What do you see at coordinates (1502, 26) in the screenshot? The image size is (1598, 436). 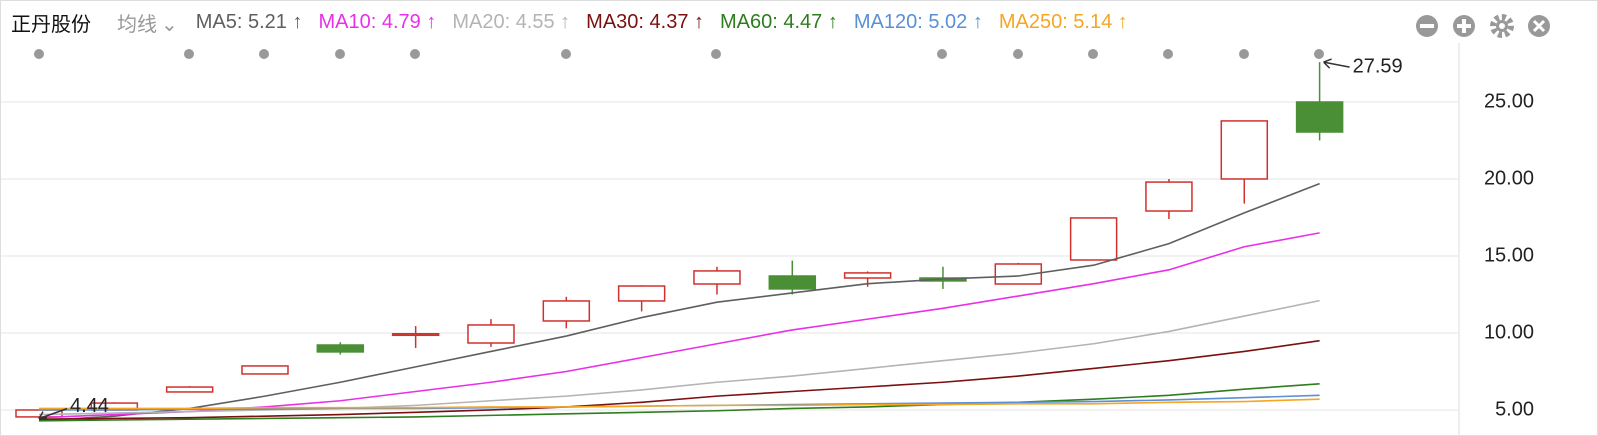 I see `settings` at bounding box center [1502, 26].